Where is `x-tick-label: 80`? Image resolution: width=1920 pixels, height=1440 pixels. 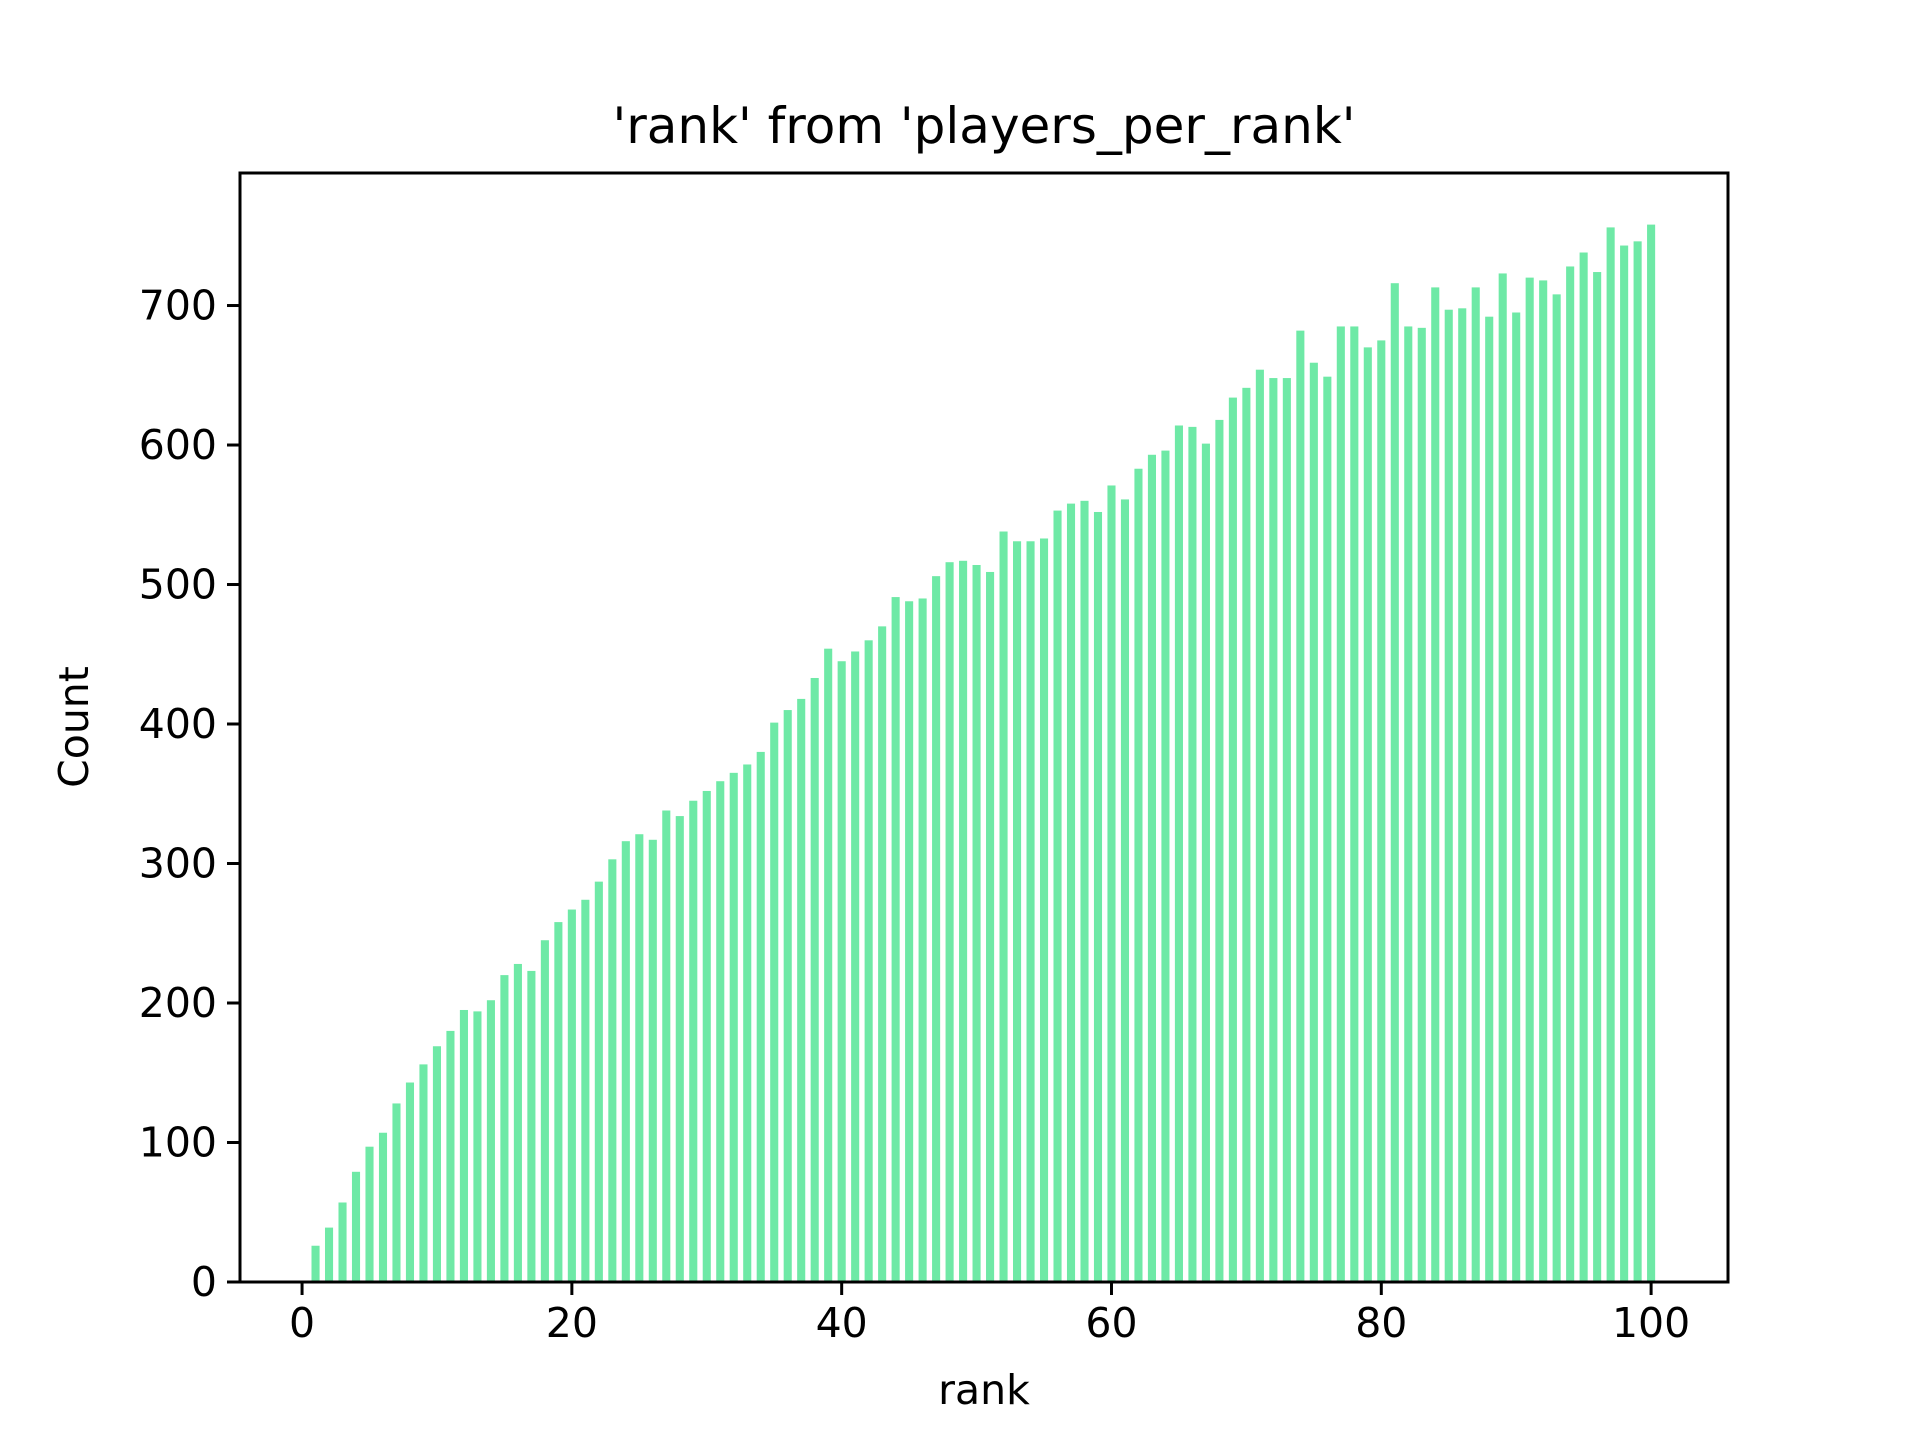
x-tick-label: 80 is located at coordinates (1381, 1323).